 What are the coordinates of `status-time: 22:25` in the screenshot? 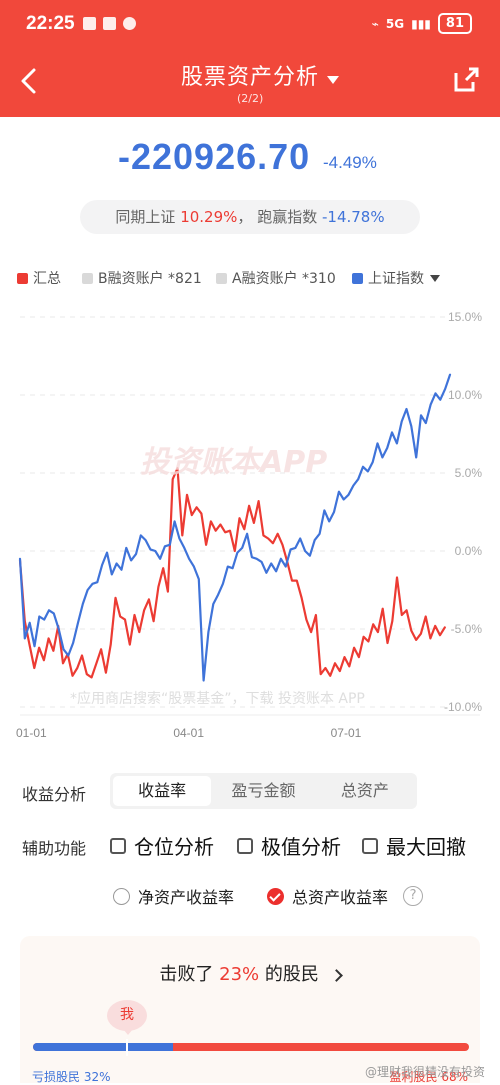 It's located at (50, 23).